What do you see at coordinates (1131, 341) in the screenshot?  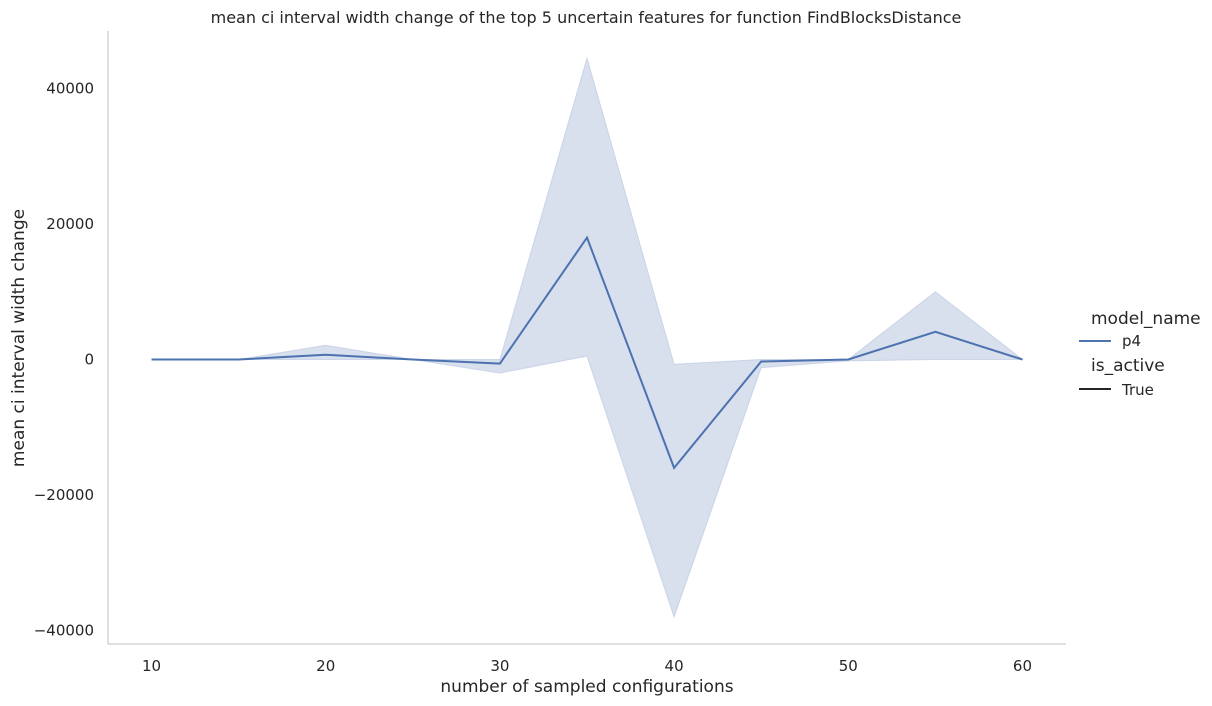 I see `legend-label-p4: p4` at bounding box center [1131, 341].